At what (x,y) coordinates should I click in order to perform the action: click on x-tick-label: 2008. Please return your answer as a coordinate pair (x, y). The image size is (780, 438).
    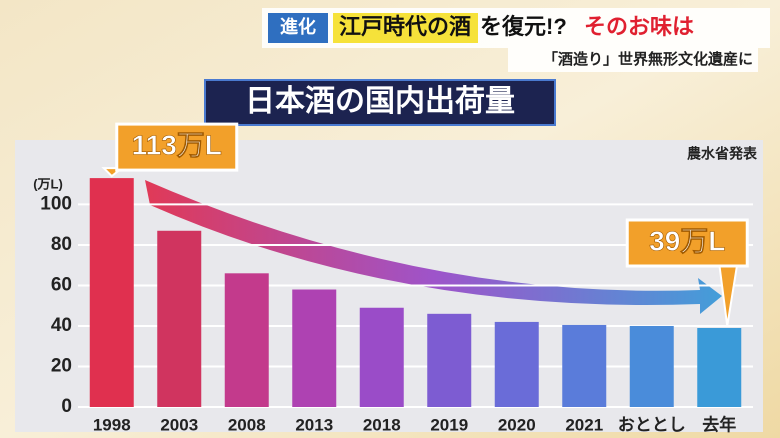
    Looking at the image, I should click on (247, 424).